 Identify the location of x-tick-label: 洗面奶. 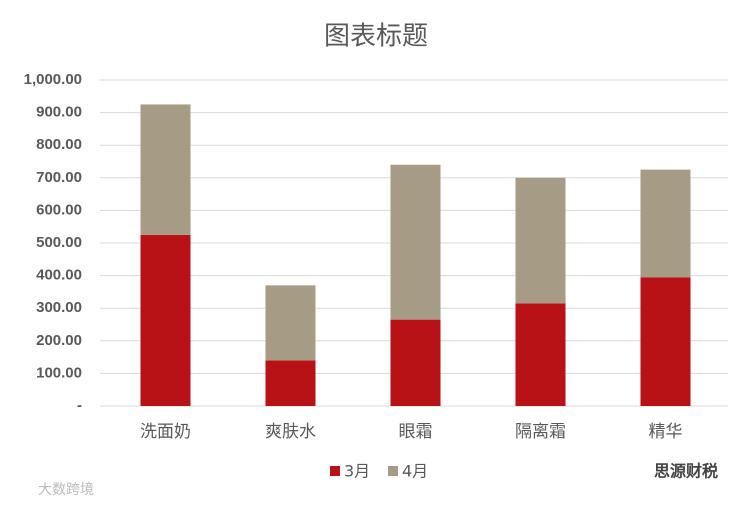
(165, 432).